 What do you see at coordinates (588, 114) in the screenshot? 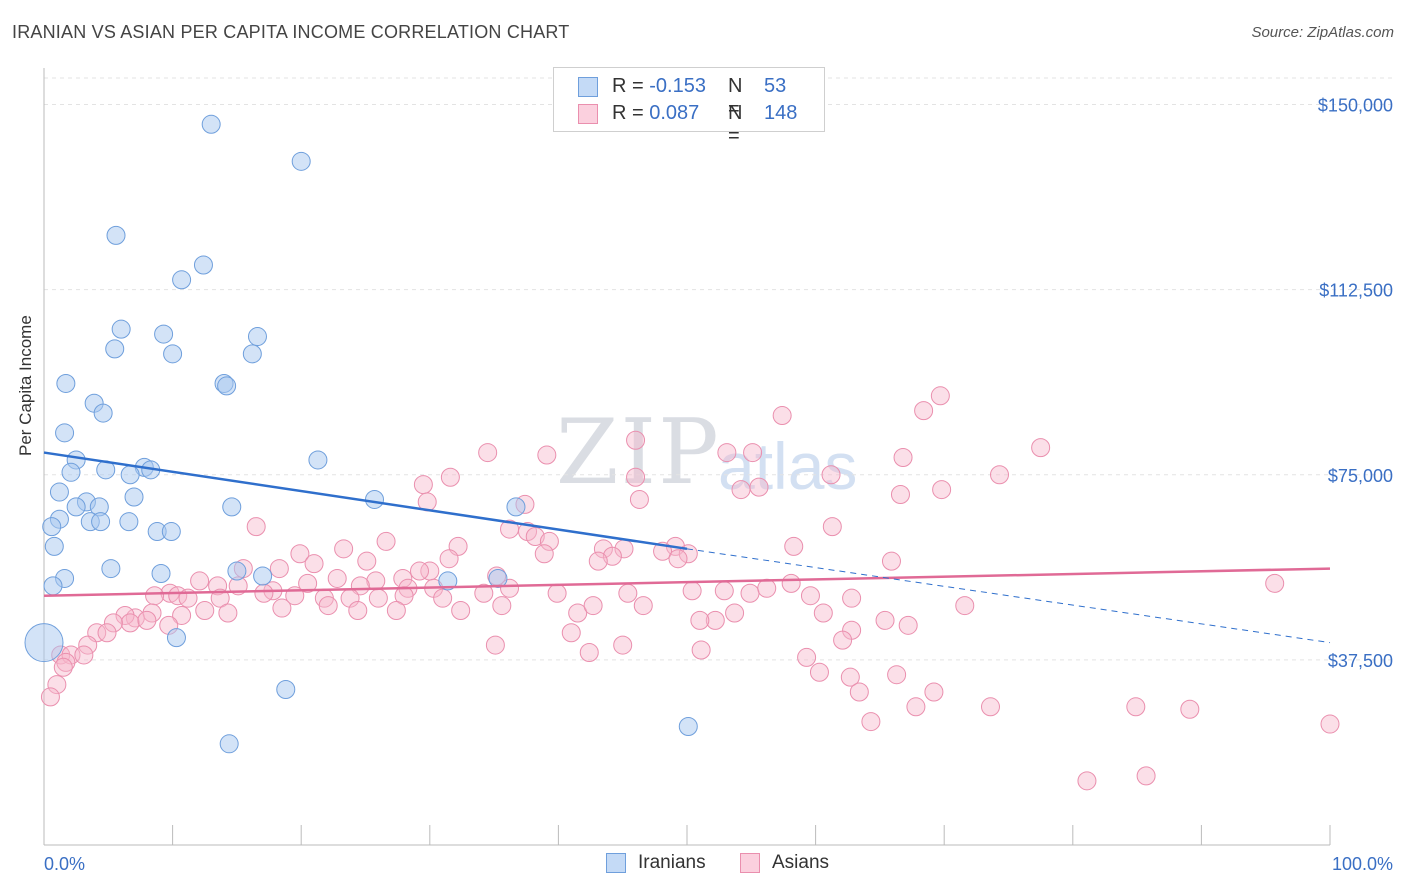
I see `legend-swatch-asians` at bounding box center [588, 114].